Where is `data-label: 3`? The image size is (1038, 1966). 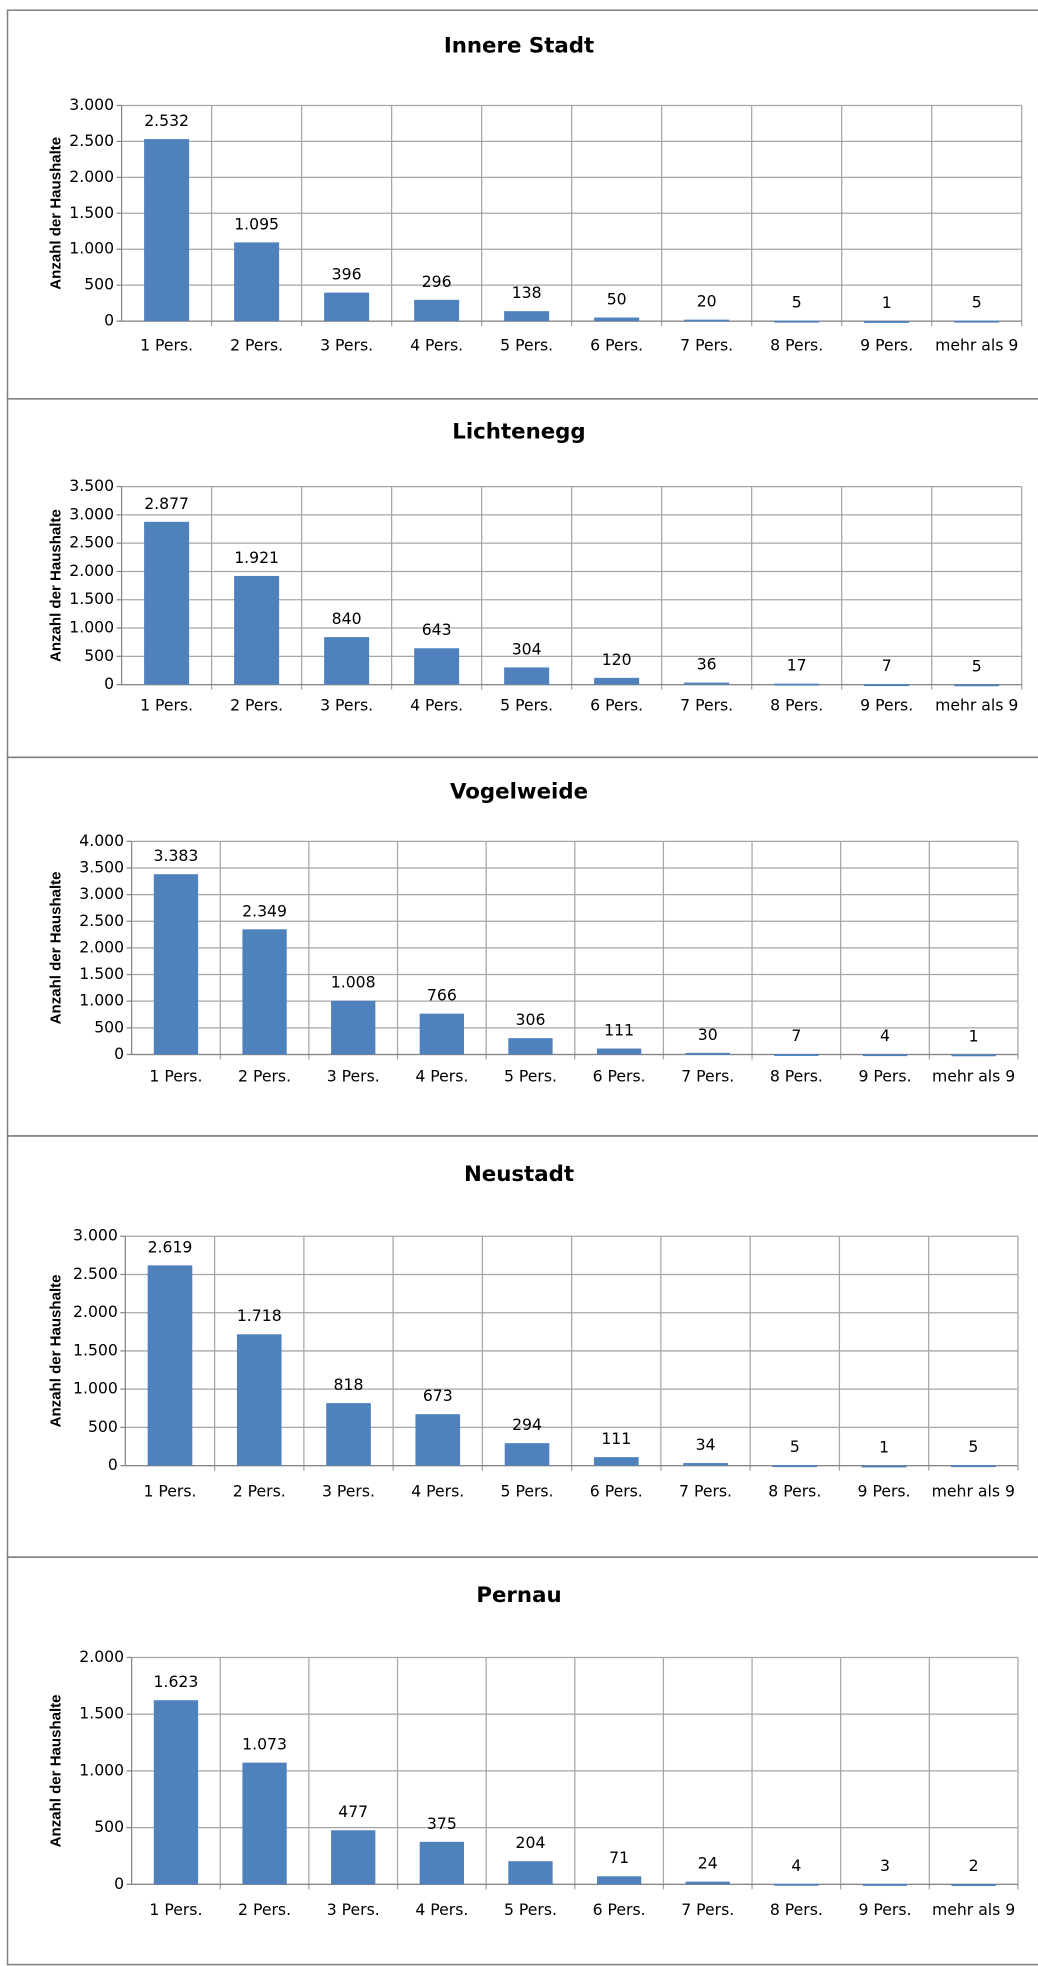
data-label: 3 is located at coordinates (885, 1865).